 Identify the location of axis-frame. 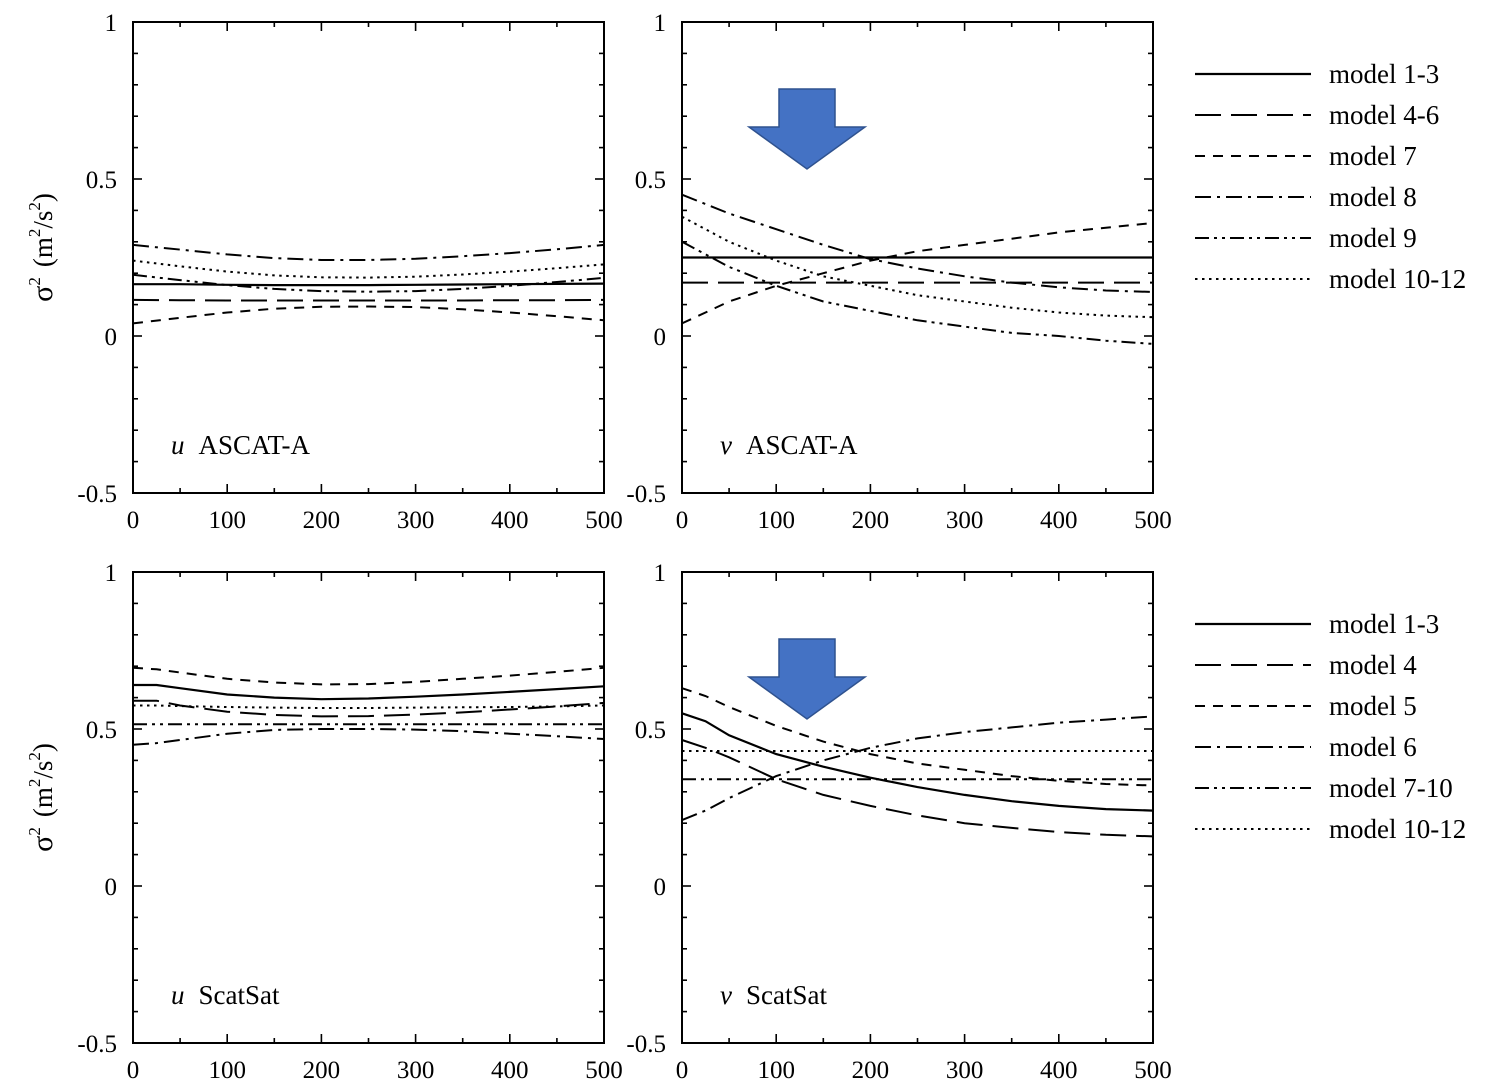
(368, 807).